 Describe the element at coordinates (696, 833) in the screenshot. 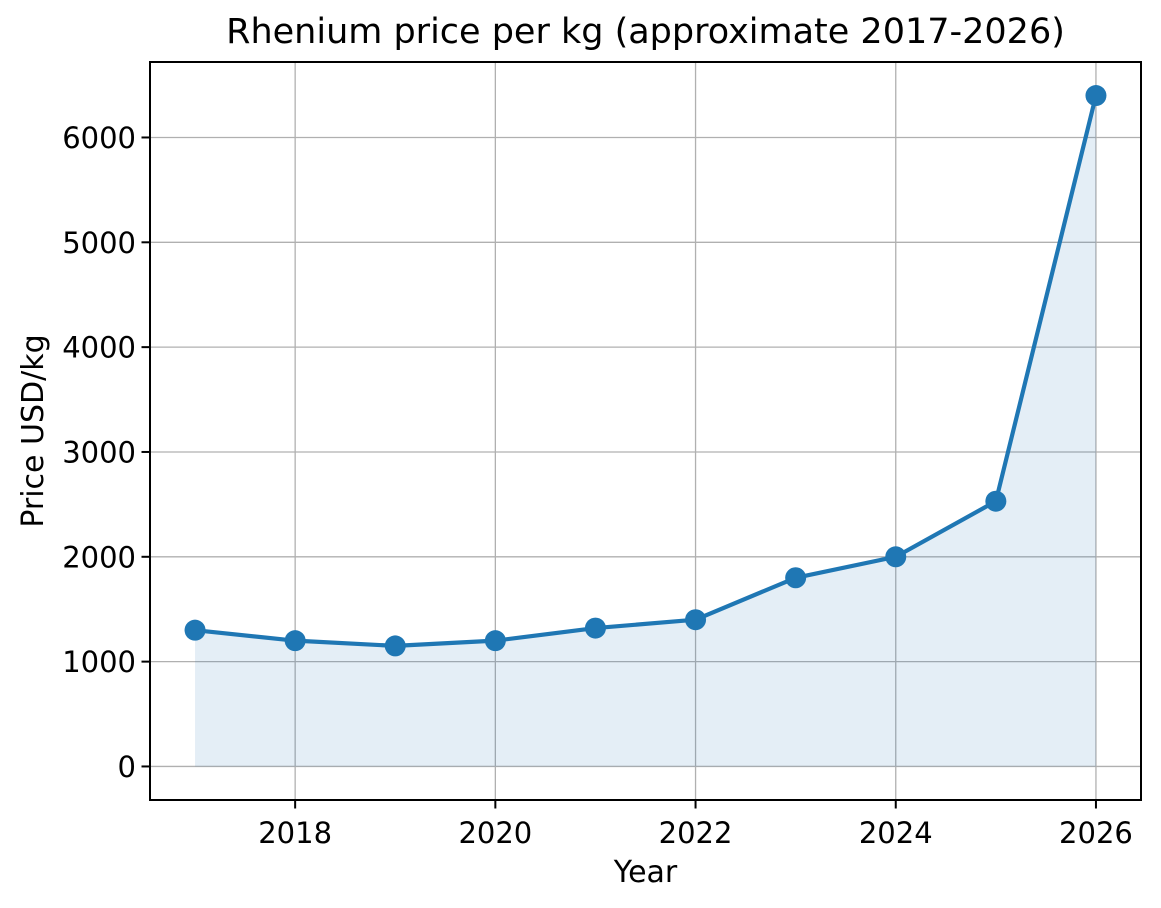

I see `x-tick-label: 2022` at that location.